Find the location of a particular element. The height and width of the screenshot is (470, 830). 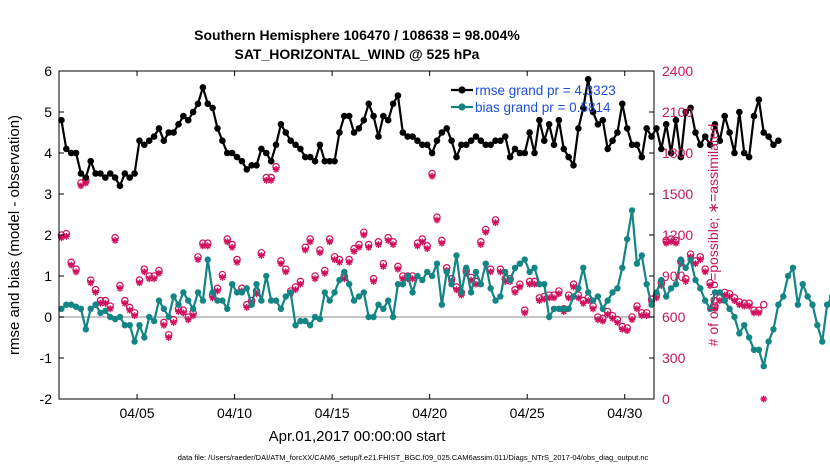

y-tick-label: 6 is located at coordinates (48, 71).